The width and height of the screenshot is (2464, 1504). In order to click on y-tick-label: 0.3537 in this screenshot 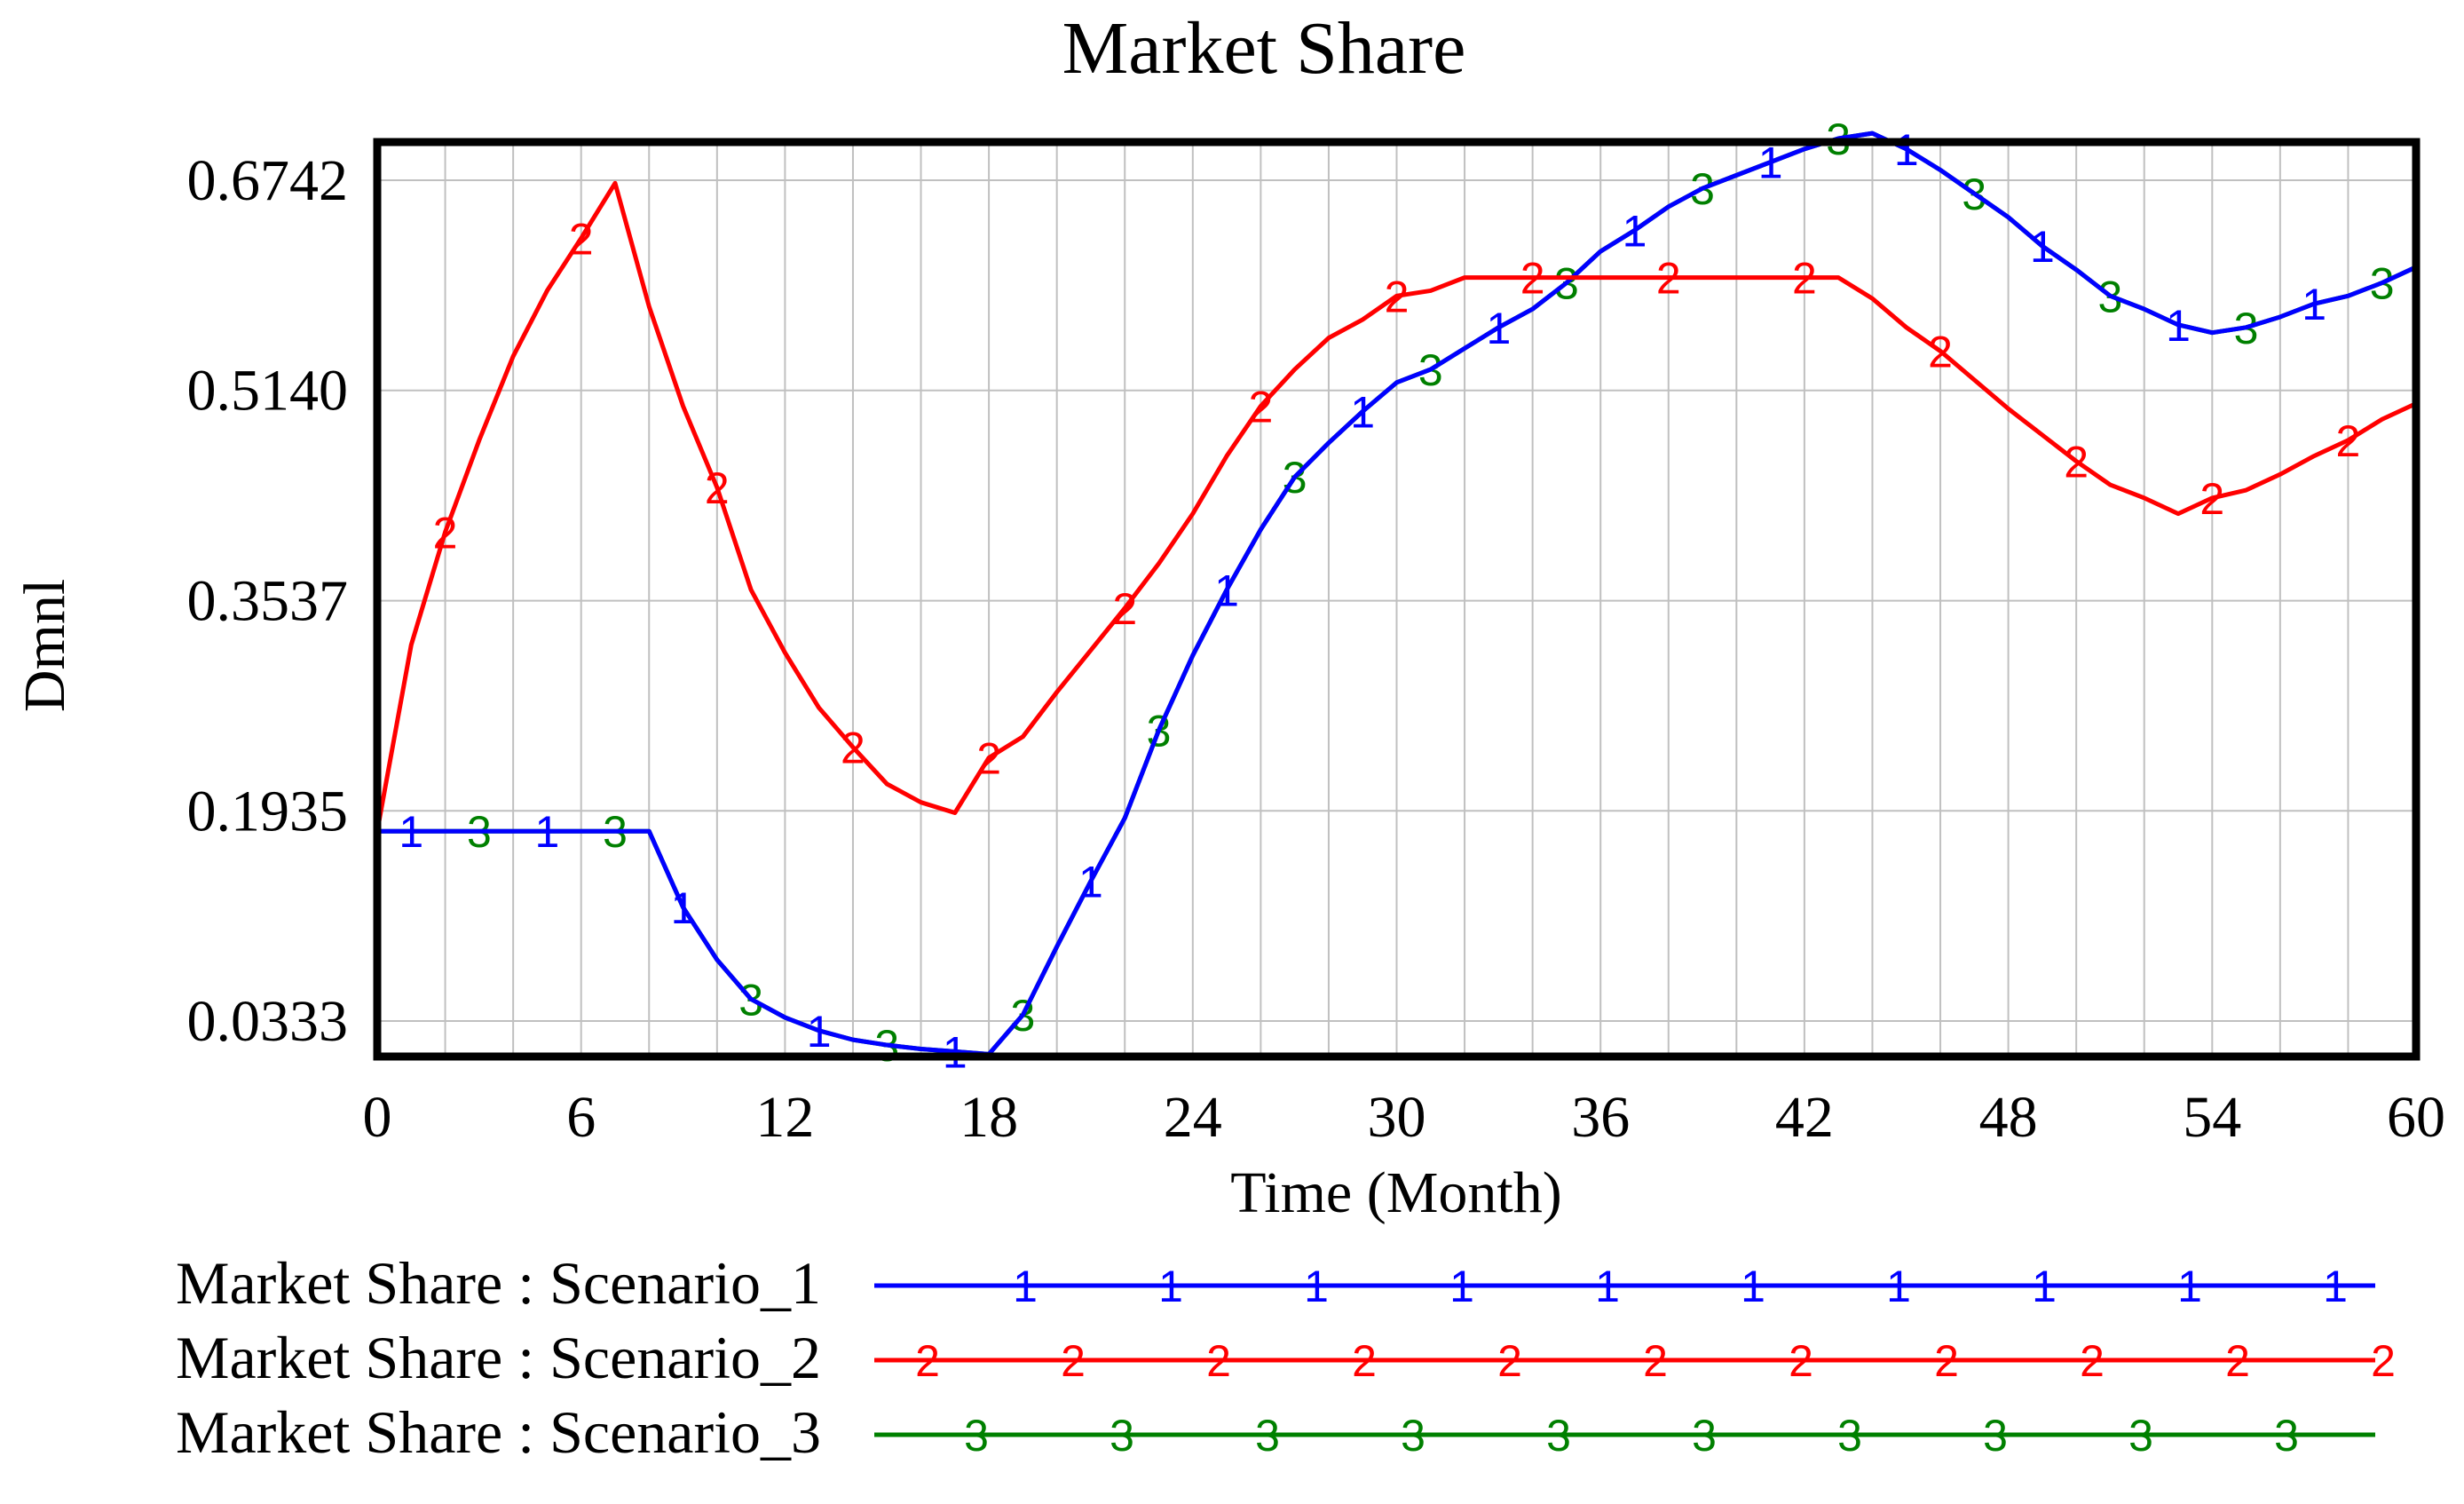, I will do `click(268, 601)`.